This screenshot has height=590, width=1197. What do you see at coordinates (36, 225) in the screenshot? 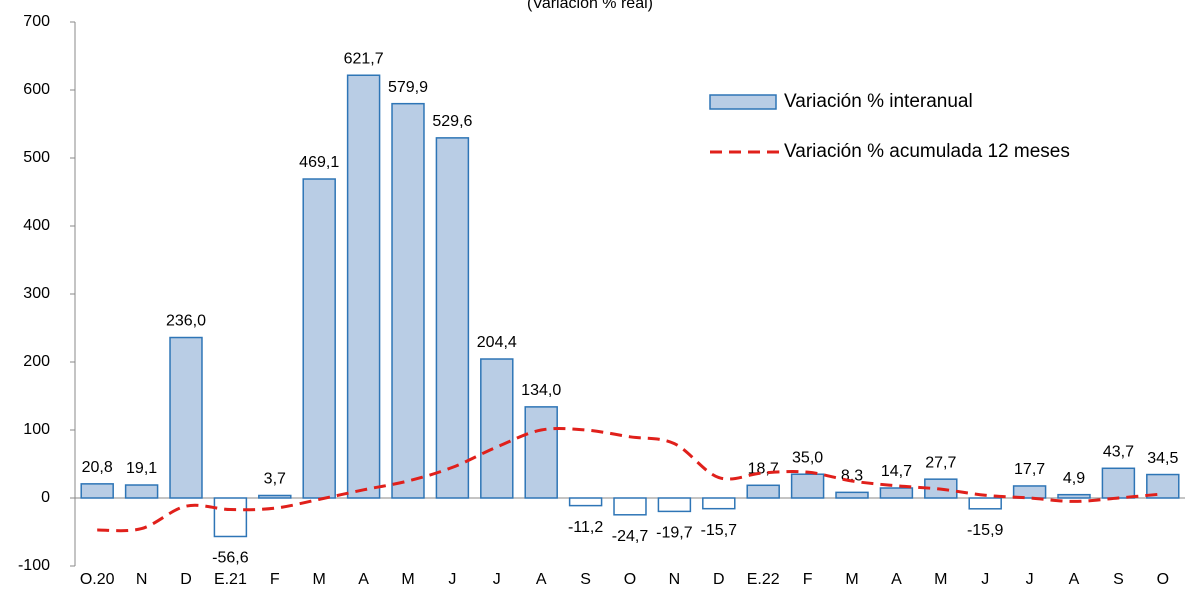
I see `y-tick-label: 400` at bounding box center [36, 225].